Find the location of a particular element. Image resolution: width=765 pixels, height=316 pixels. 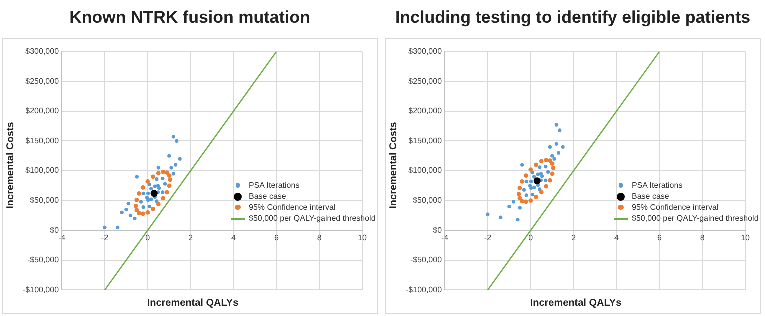

legend-label: $50,000 per QALY-gained threshold is located at coordinates (695, 218).